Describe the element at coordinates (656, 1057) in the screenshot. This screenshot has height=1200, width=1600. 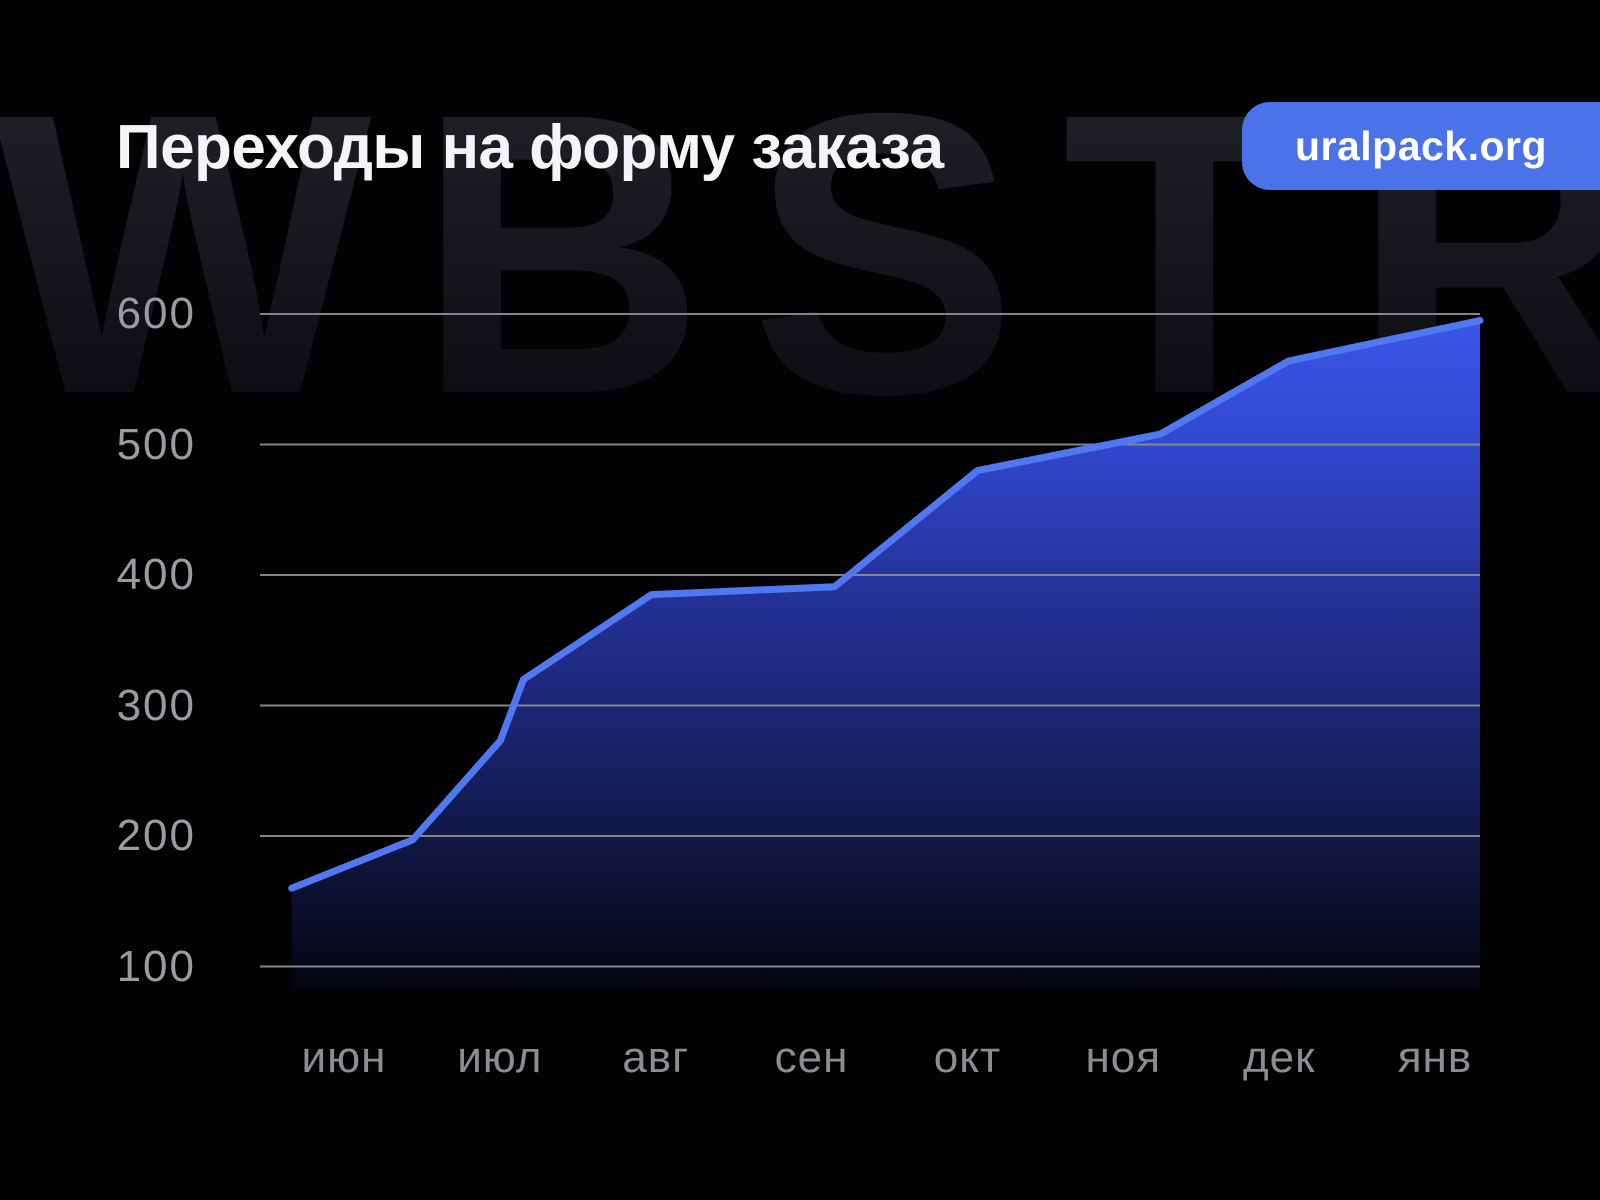
I see `x-axis-label: авг` at that location.